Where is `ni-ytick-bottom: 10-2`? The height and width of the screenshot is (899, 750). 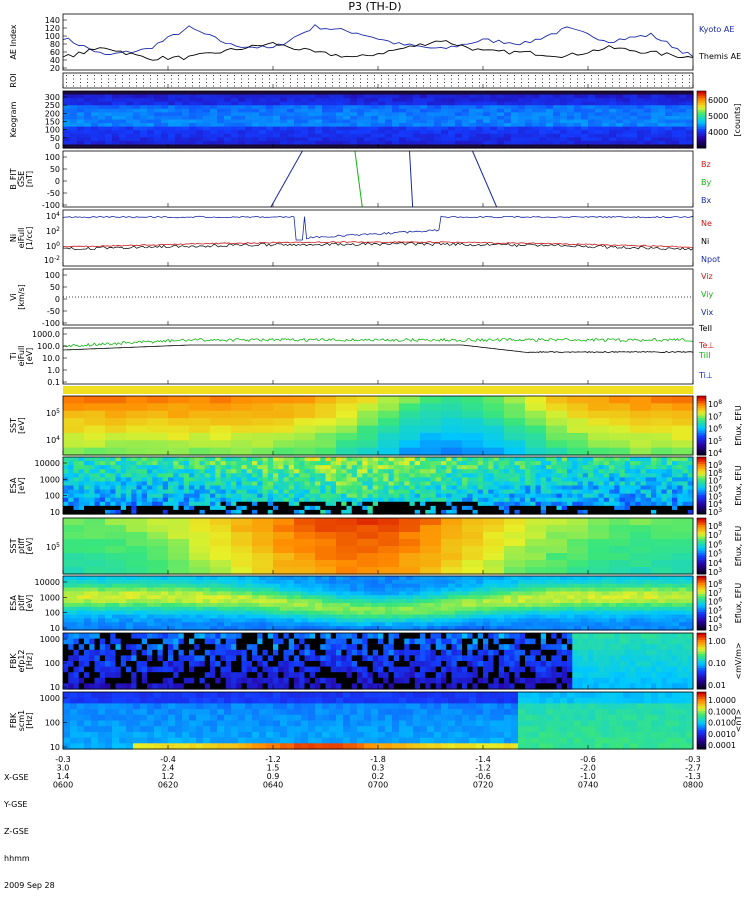
ni-ytick-bottom: 10-2 is located at coordinates (52, 260).